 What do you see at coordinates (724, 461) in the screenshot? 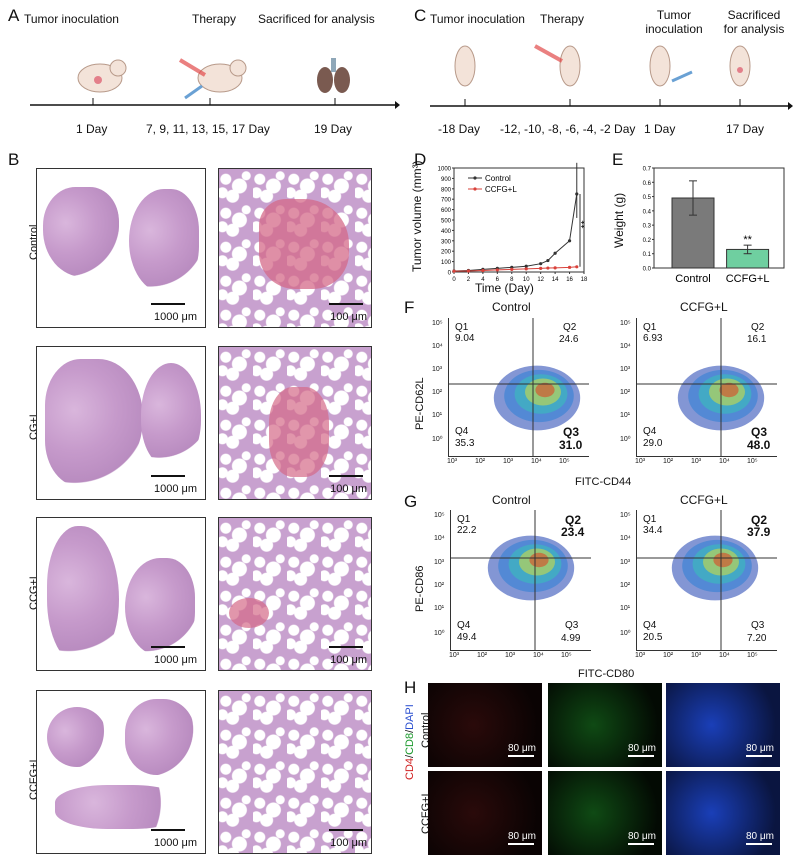
I see `flow-xtick: 10⁴` at bounding box center [724, 461].